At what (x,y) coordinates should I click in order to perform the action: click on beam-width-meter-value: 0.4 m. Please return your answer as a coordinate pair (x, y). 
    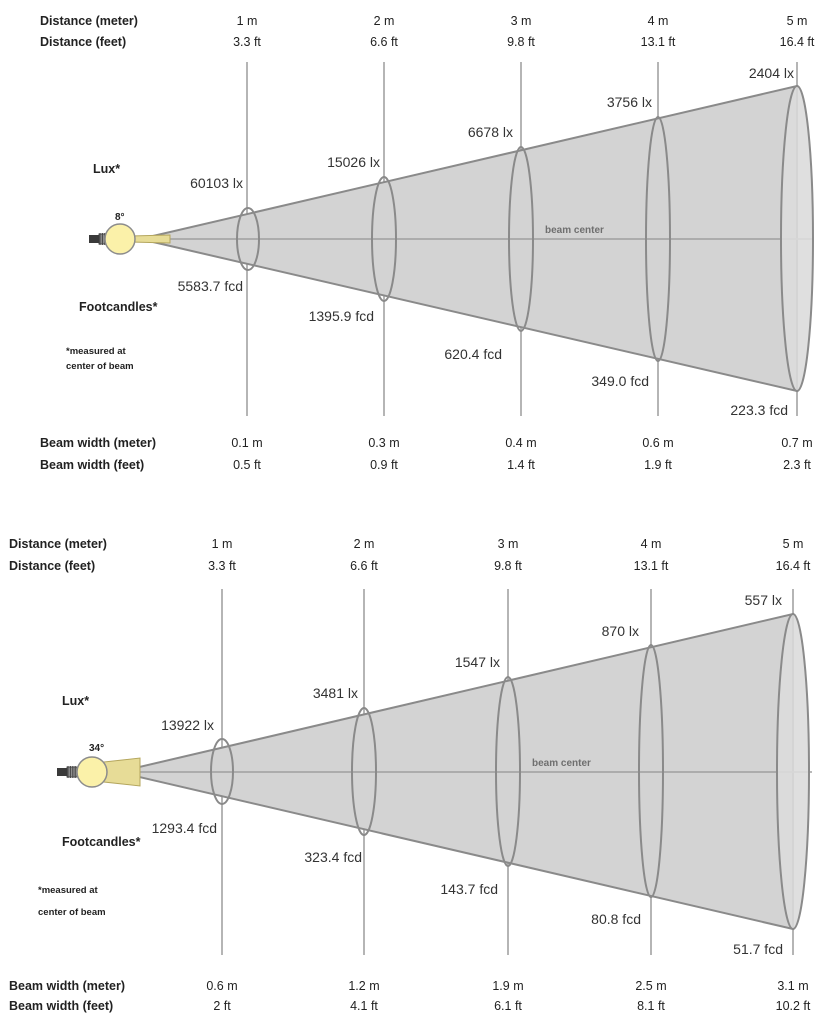
    Looking at the image, I should click on (520, 443).